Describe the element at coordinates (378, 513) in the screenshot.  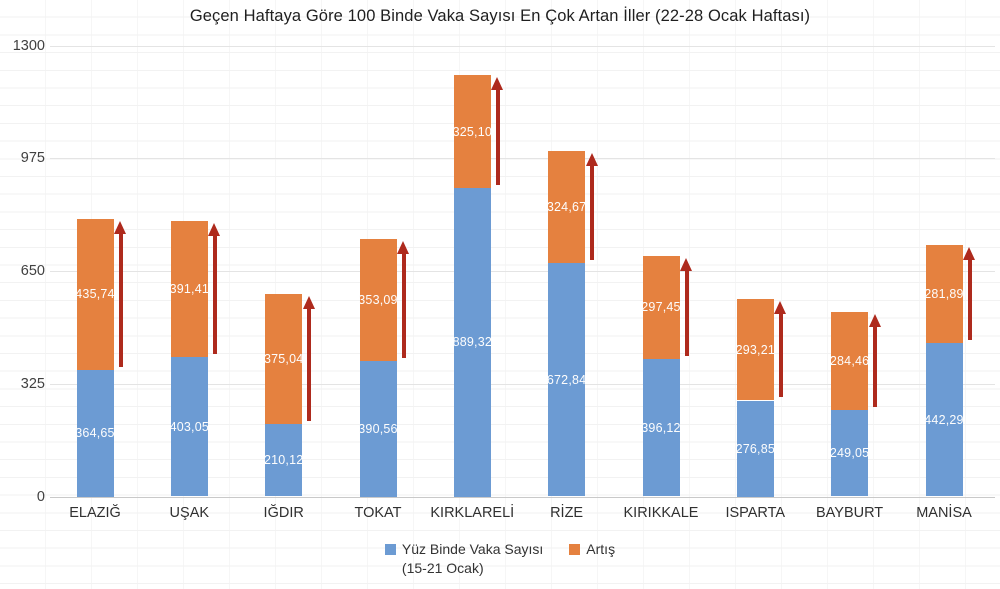
I see `x-category-label: TOKAT` at that location.